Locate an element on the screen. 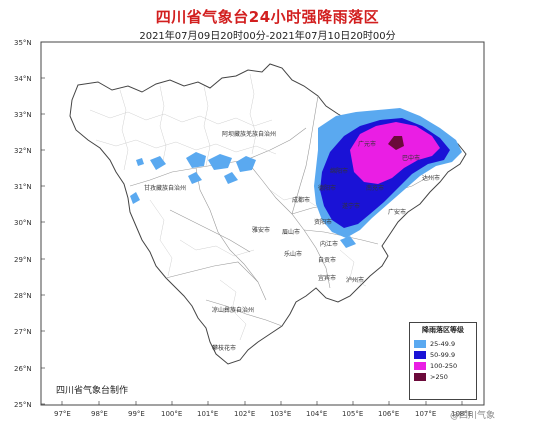  city-label-garze: 甘孜藏族自治州 is located at coordinates (165, 188).